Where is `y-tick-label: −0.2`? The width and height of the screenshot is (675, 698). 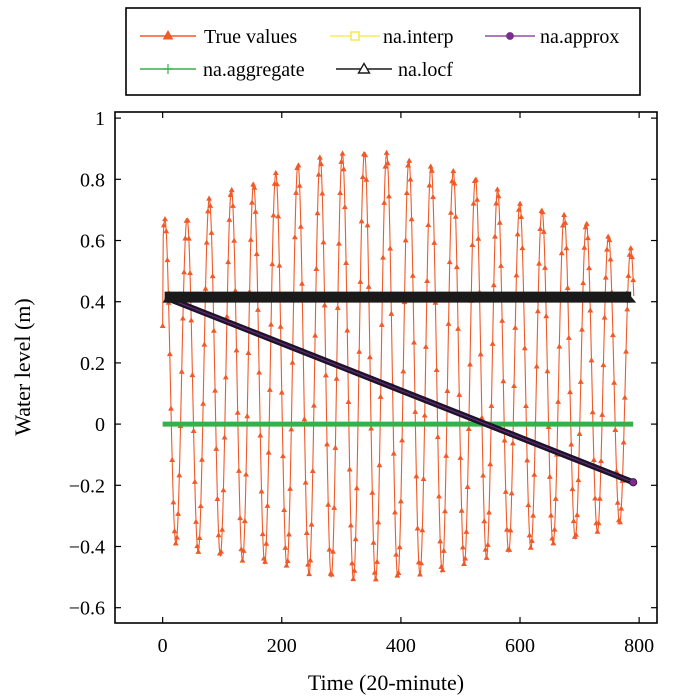
y-tick-label: −0.2 is located at coordinates (87, 486).